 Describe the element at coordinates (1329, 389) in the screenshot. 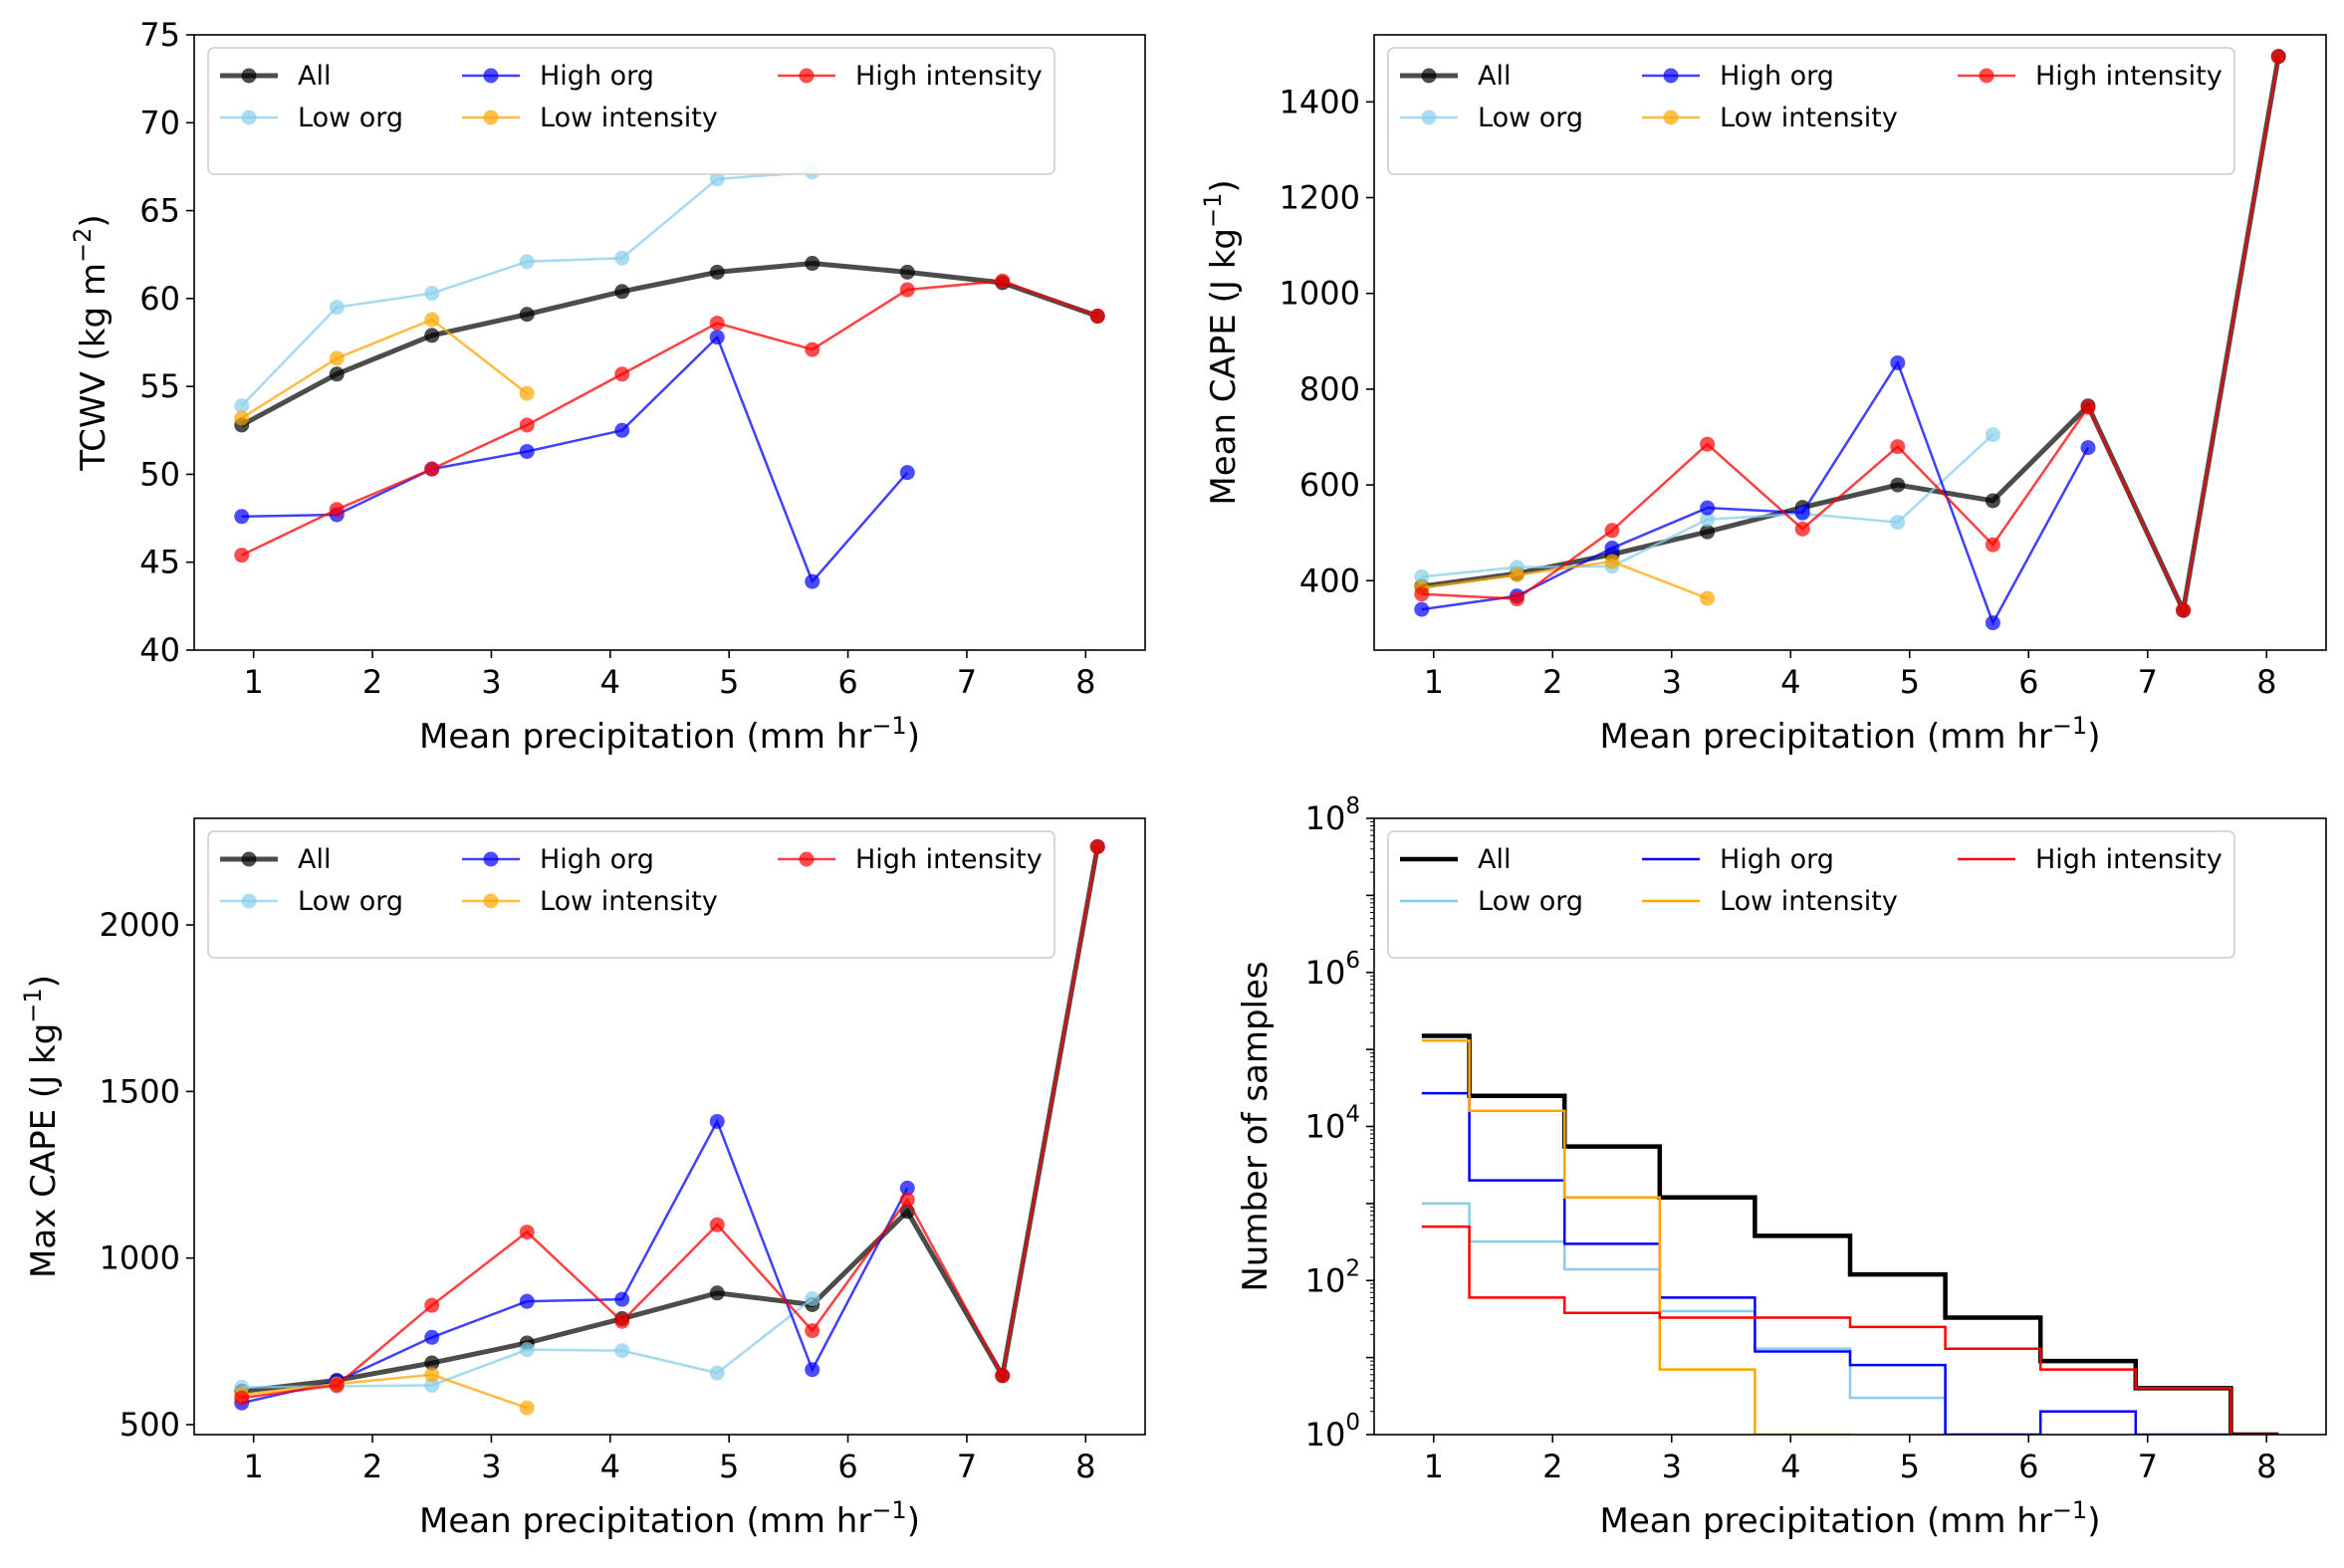

I see `y-tick-label: 800` at that location.